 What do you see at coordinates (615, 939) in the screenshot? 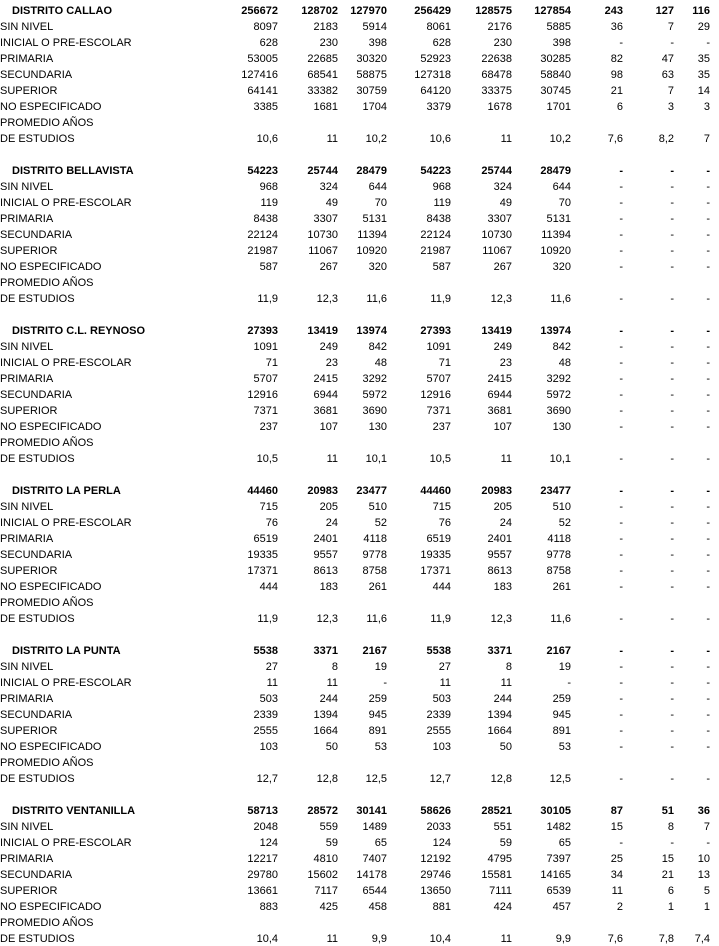
I see `value-cell: 7,6` at bounding box center [615, 939].